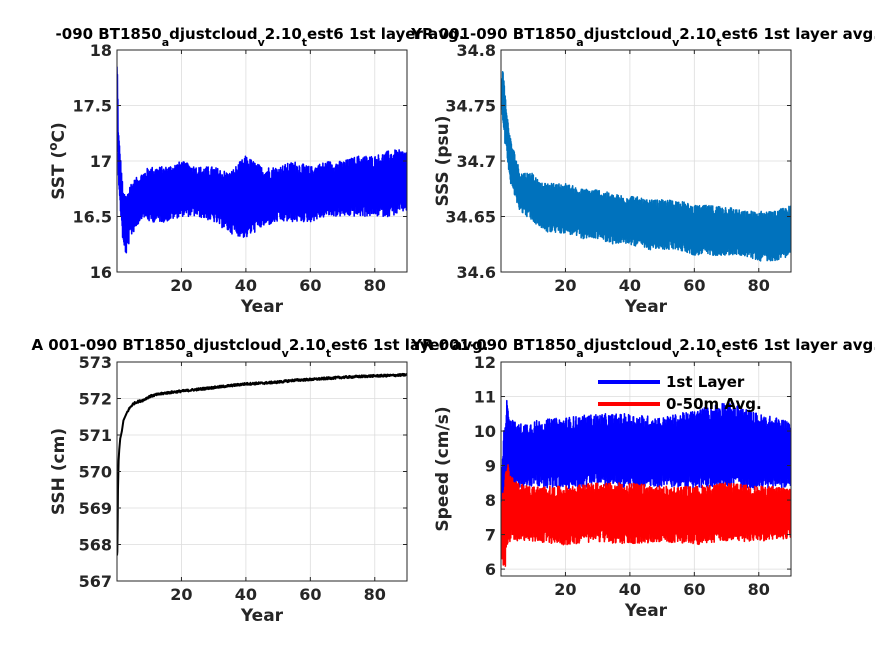 The height and width of the screenshot is (656, 875). I want to click on legend-entry: 1st Layer, so click(705, 382).